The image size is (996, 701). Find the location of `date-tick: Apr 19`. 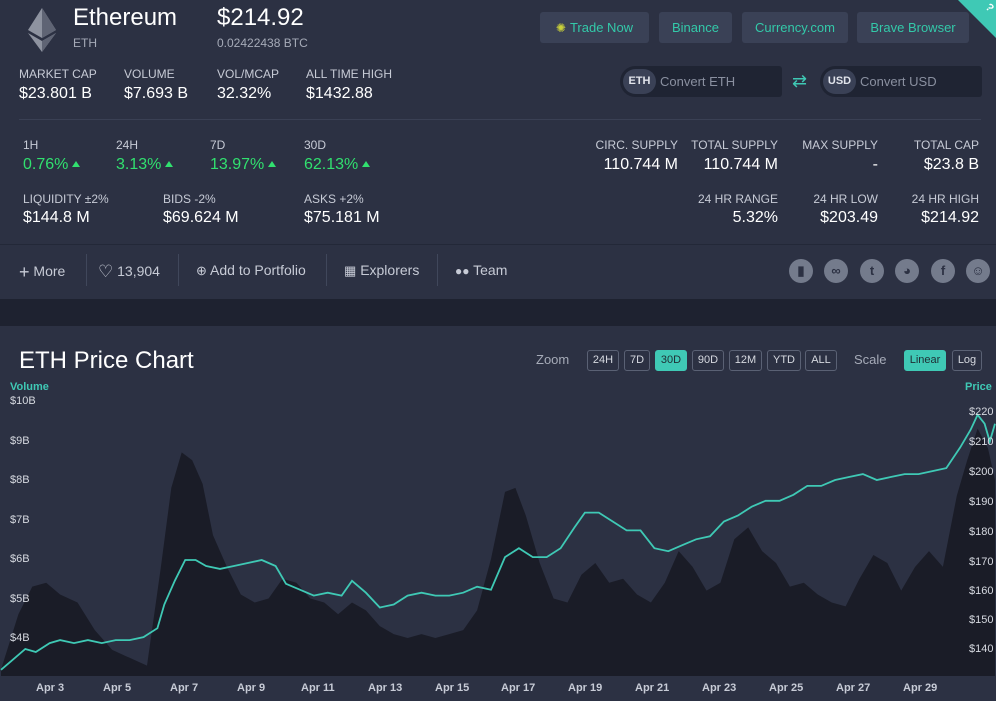

date-tick: Apr 19 is located at coordinates (585, 688).